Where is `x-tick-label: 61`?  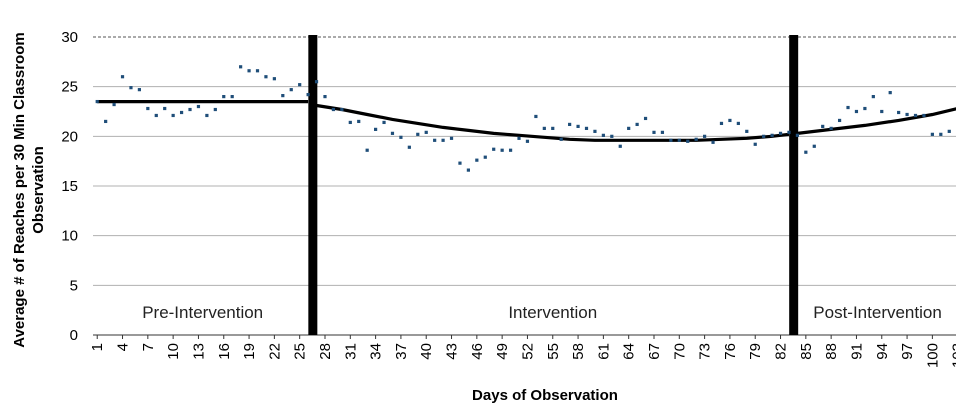 x-tick-label: 61 is located at coordinates (603, 351).